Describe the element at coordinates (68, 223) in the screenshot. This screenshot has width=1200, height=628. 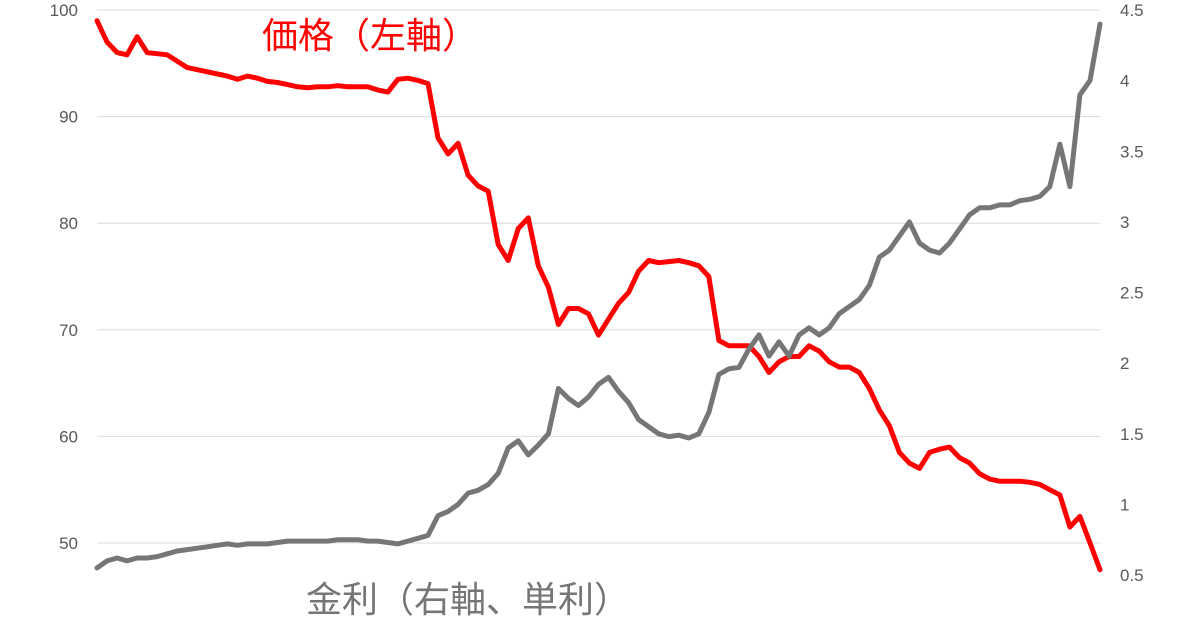
I see `left-tick-label: 80` at that location.